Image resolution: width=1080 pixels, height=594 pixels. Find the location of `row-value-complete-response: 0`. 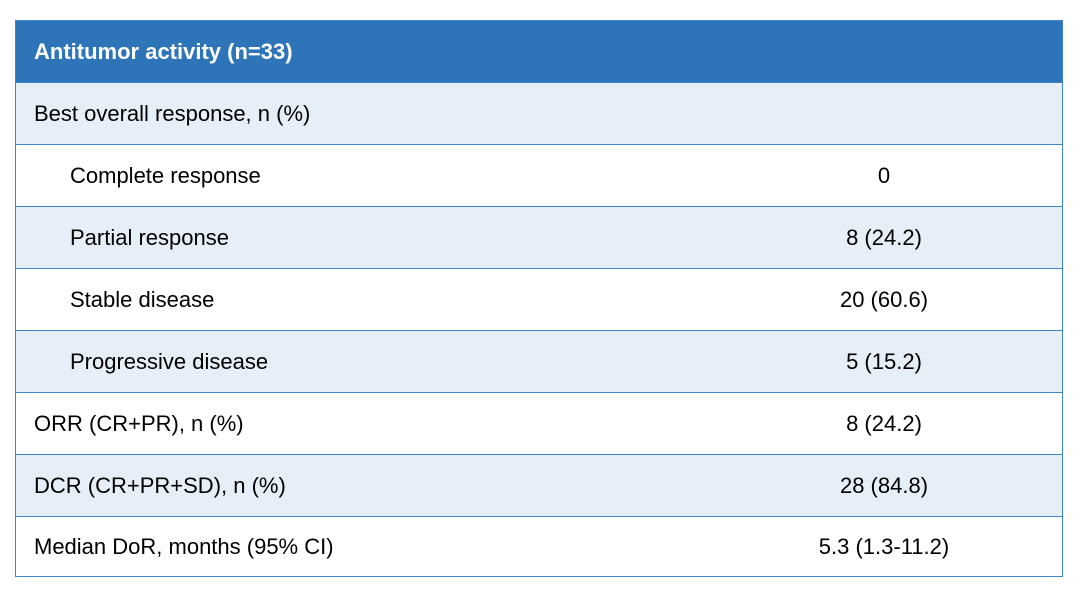

row-value-complete-response: 0 is located at coordinates (884, 175).